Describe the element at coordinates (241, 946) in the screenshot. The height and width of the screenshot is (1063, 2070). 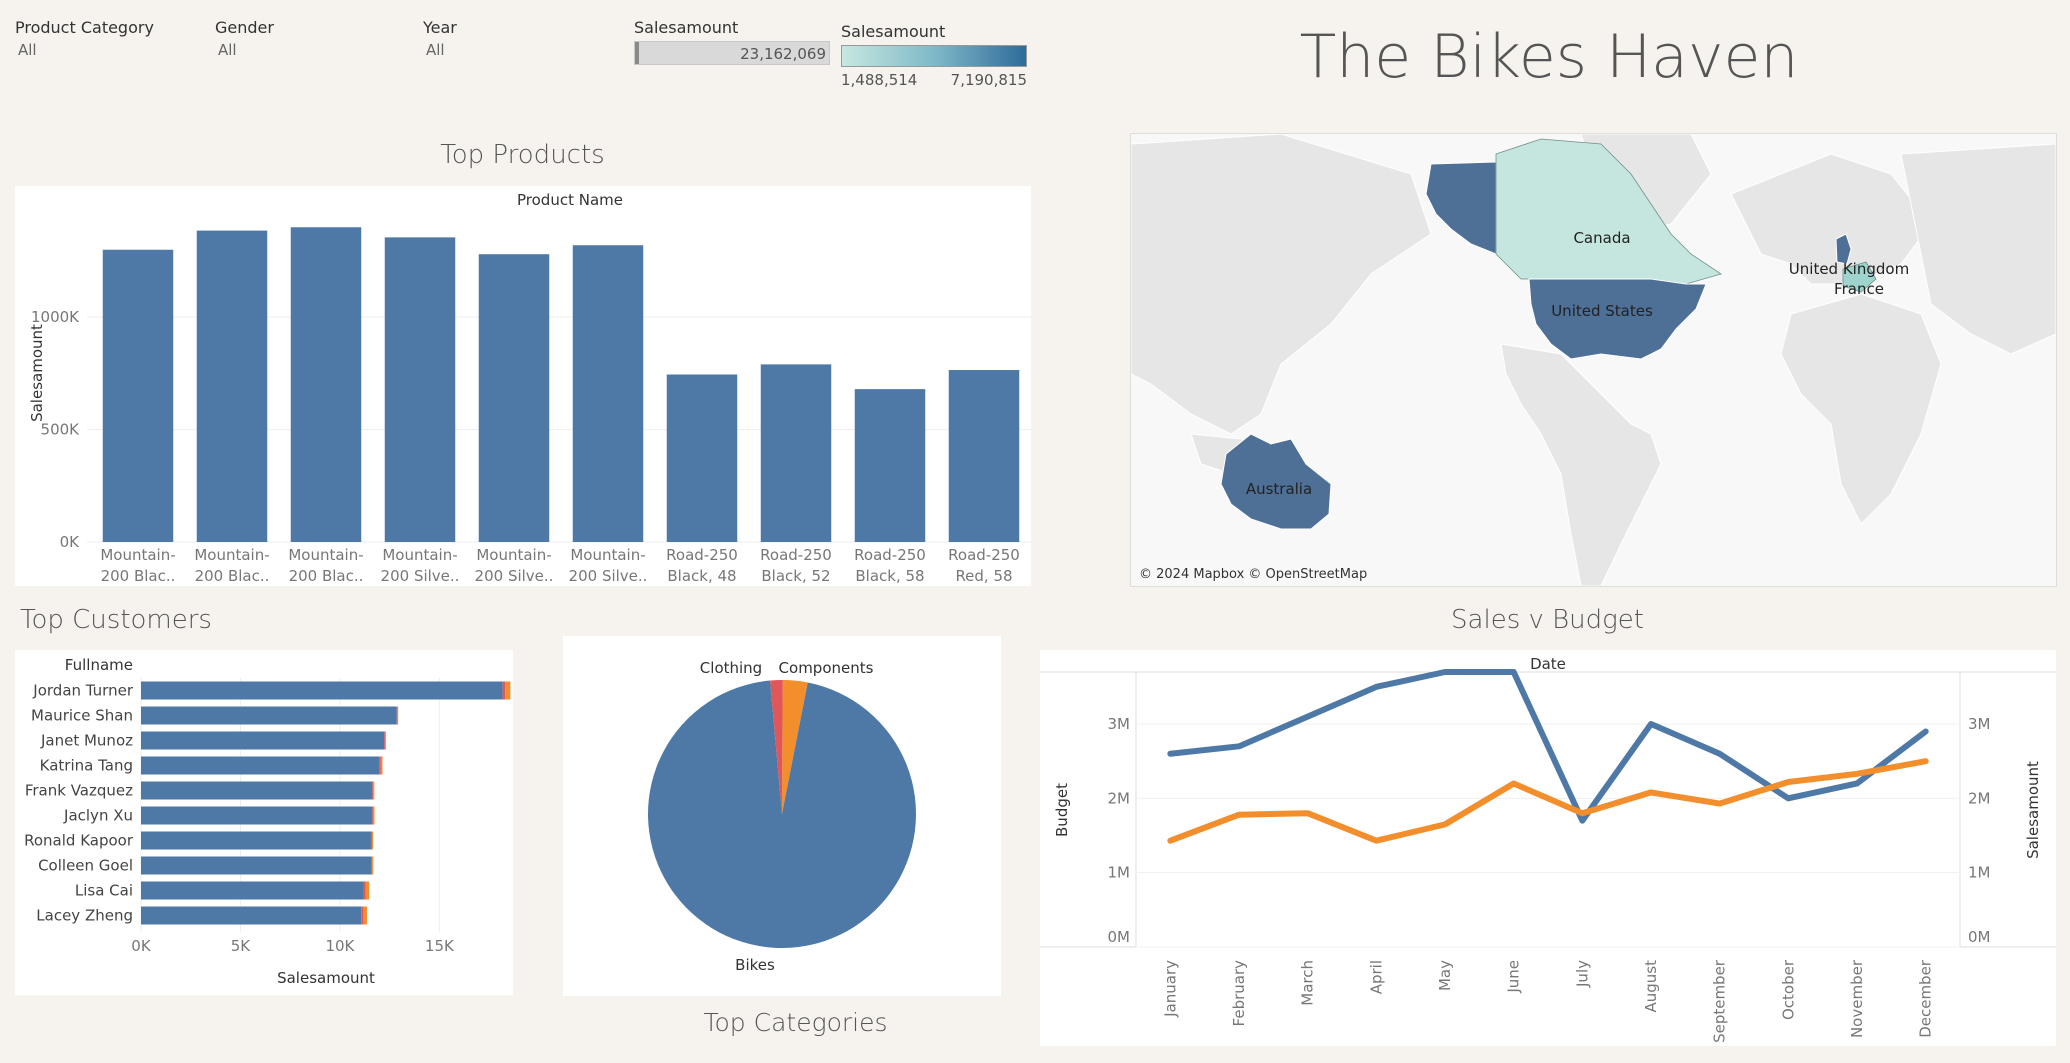
I see `x-tick-label: 5K` at that location.